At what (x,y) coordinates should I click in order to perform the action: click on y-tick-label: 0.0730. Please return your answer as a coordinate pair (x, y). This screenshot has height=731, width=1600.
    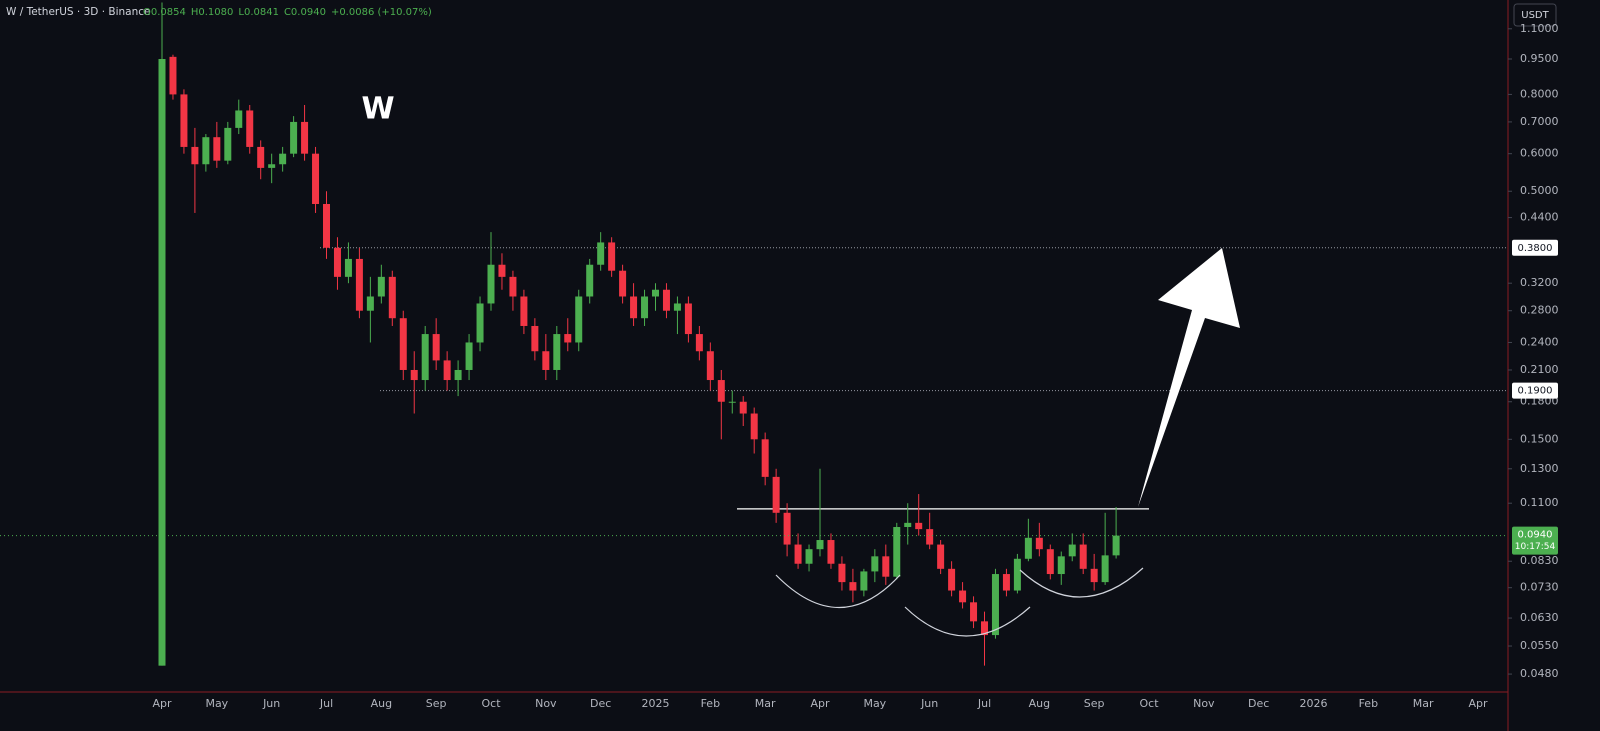
    Looking at the image, I should click on (1539, 587).